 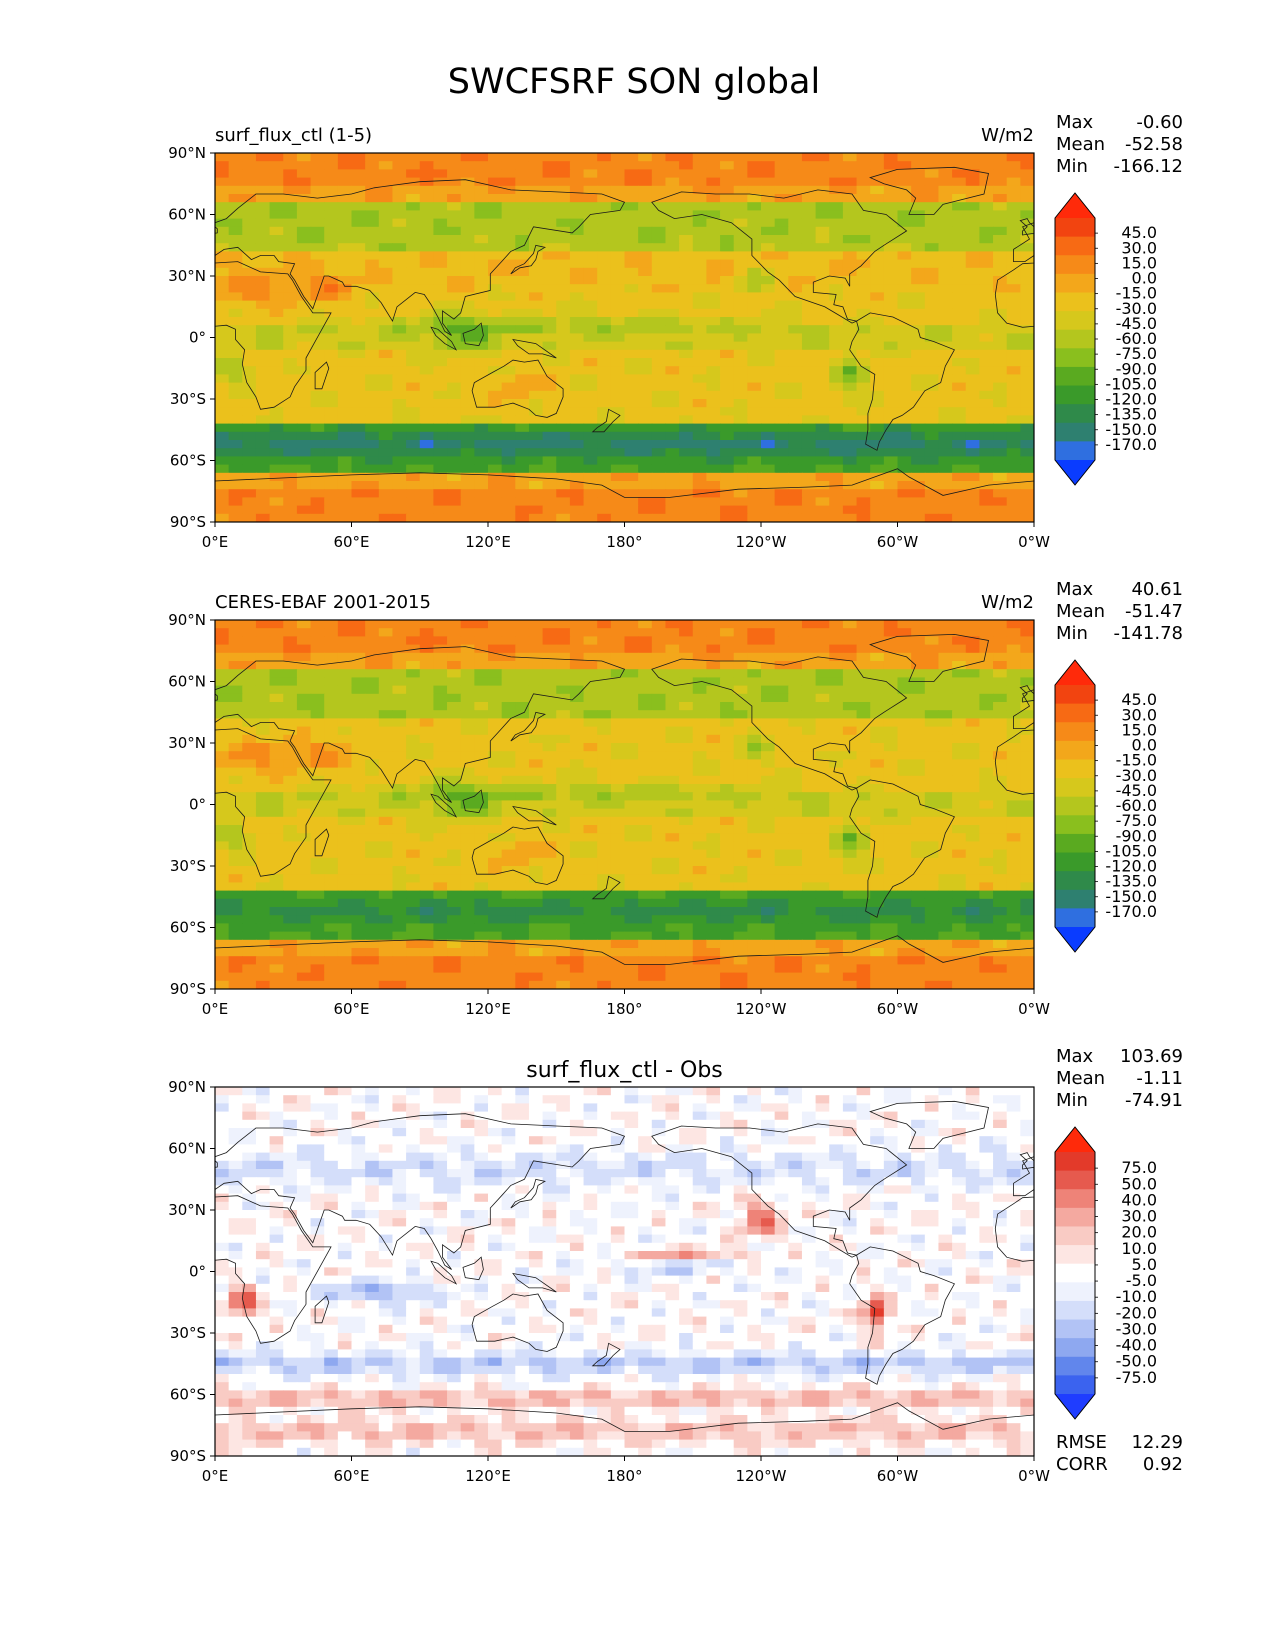 What do you see at coordinates (1082, 1464) in the screenshot?
I see `metric-label: CORR` at bounding box center [1082, 1464].